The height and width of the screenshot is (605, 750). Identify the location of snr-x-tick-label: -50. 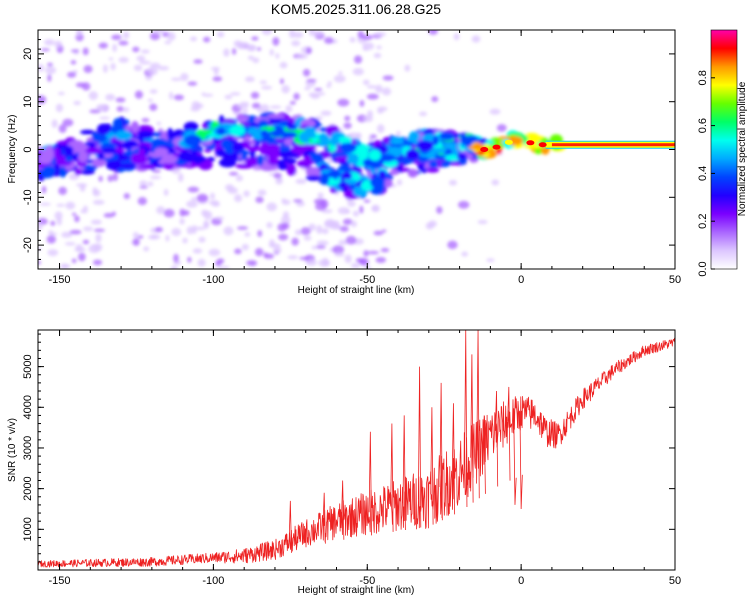
(367, 581).